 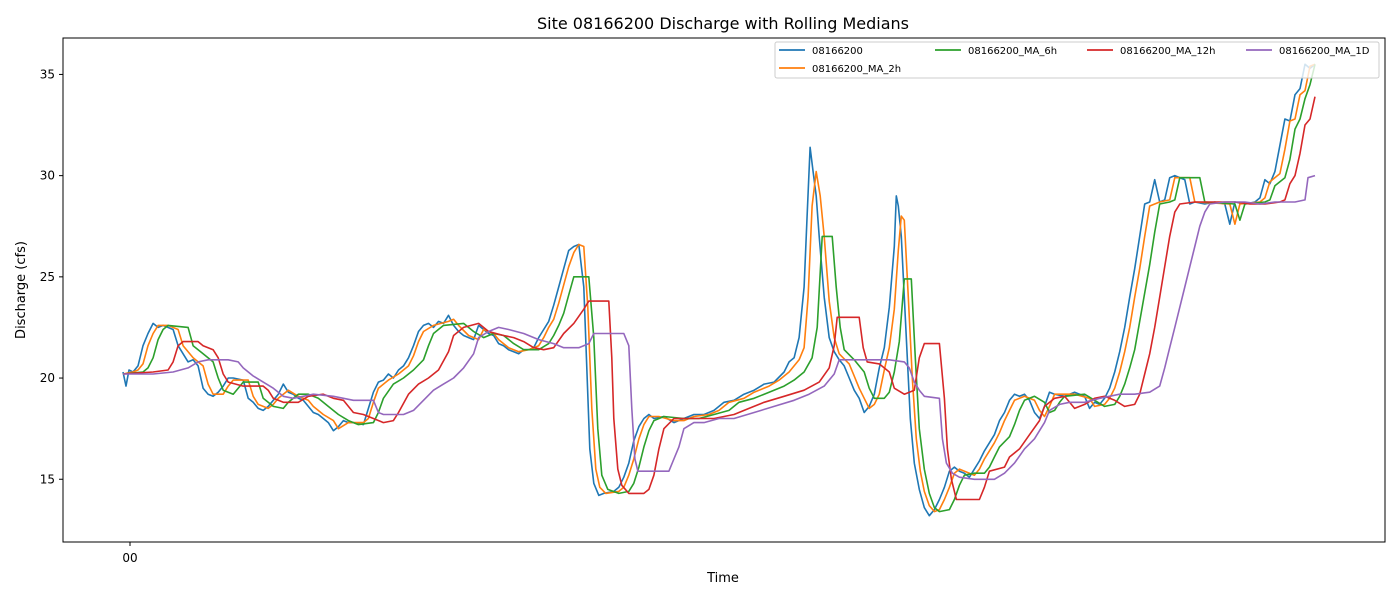 What do you see at coordinates (47, 176) in the screenshot?
I see `y-tick-label: 30` at bounding box center [47, 176].